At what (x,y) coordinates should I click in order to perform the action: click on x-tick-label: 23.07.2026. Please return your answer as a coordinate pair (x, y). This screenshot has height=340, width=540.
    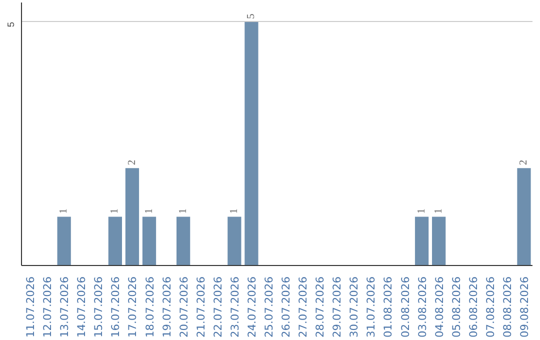
    Looking at the image, I should click on (235, 307).